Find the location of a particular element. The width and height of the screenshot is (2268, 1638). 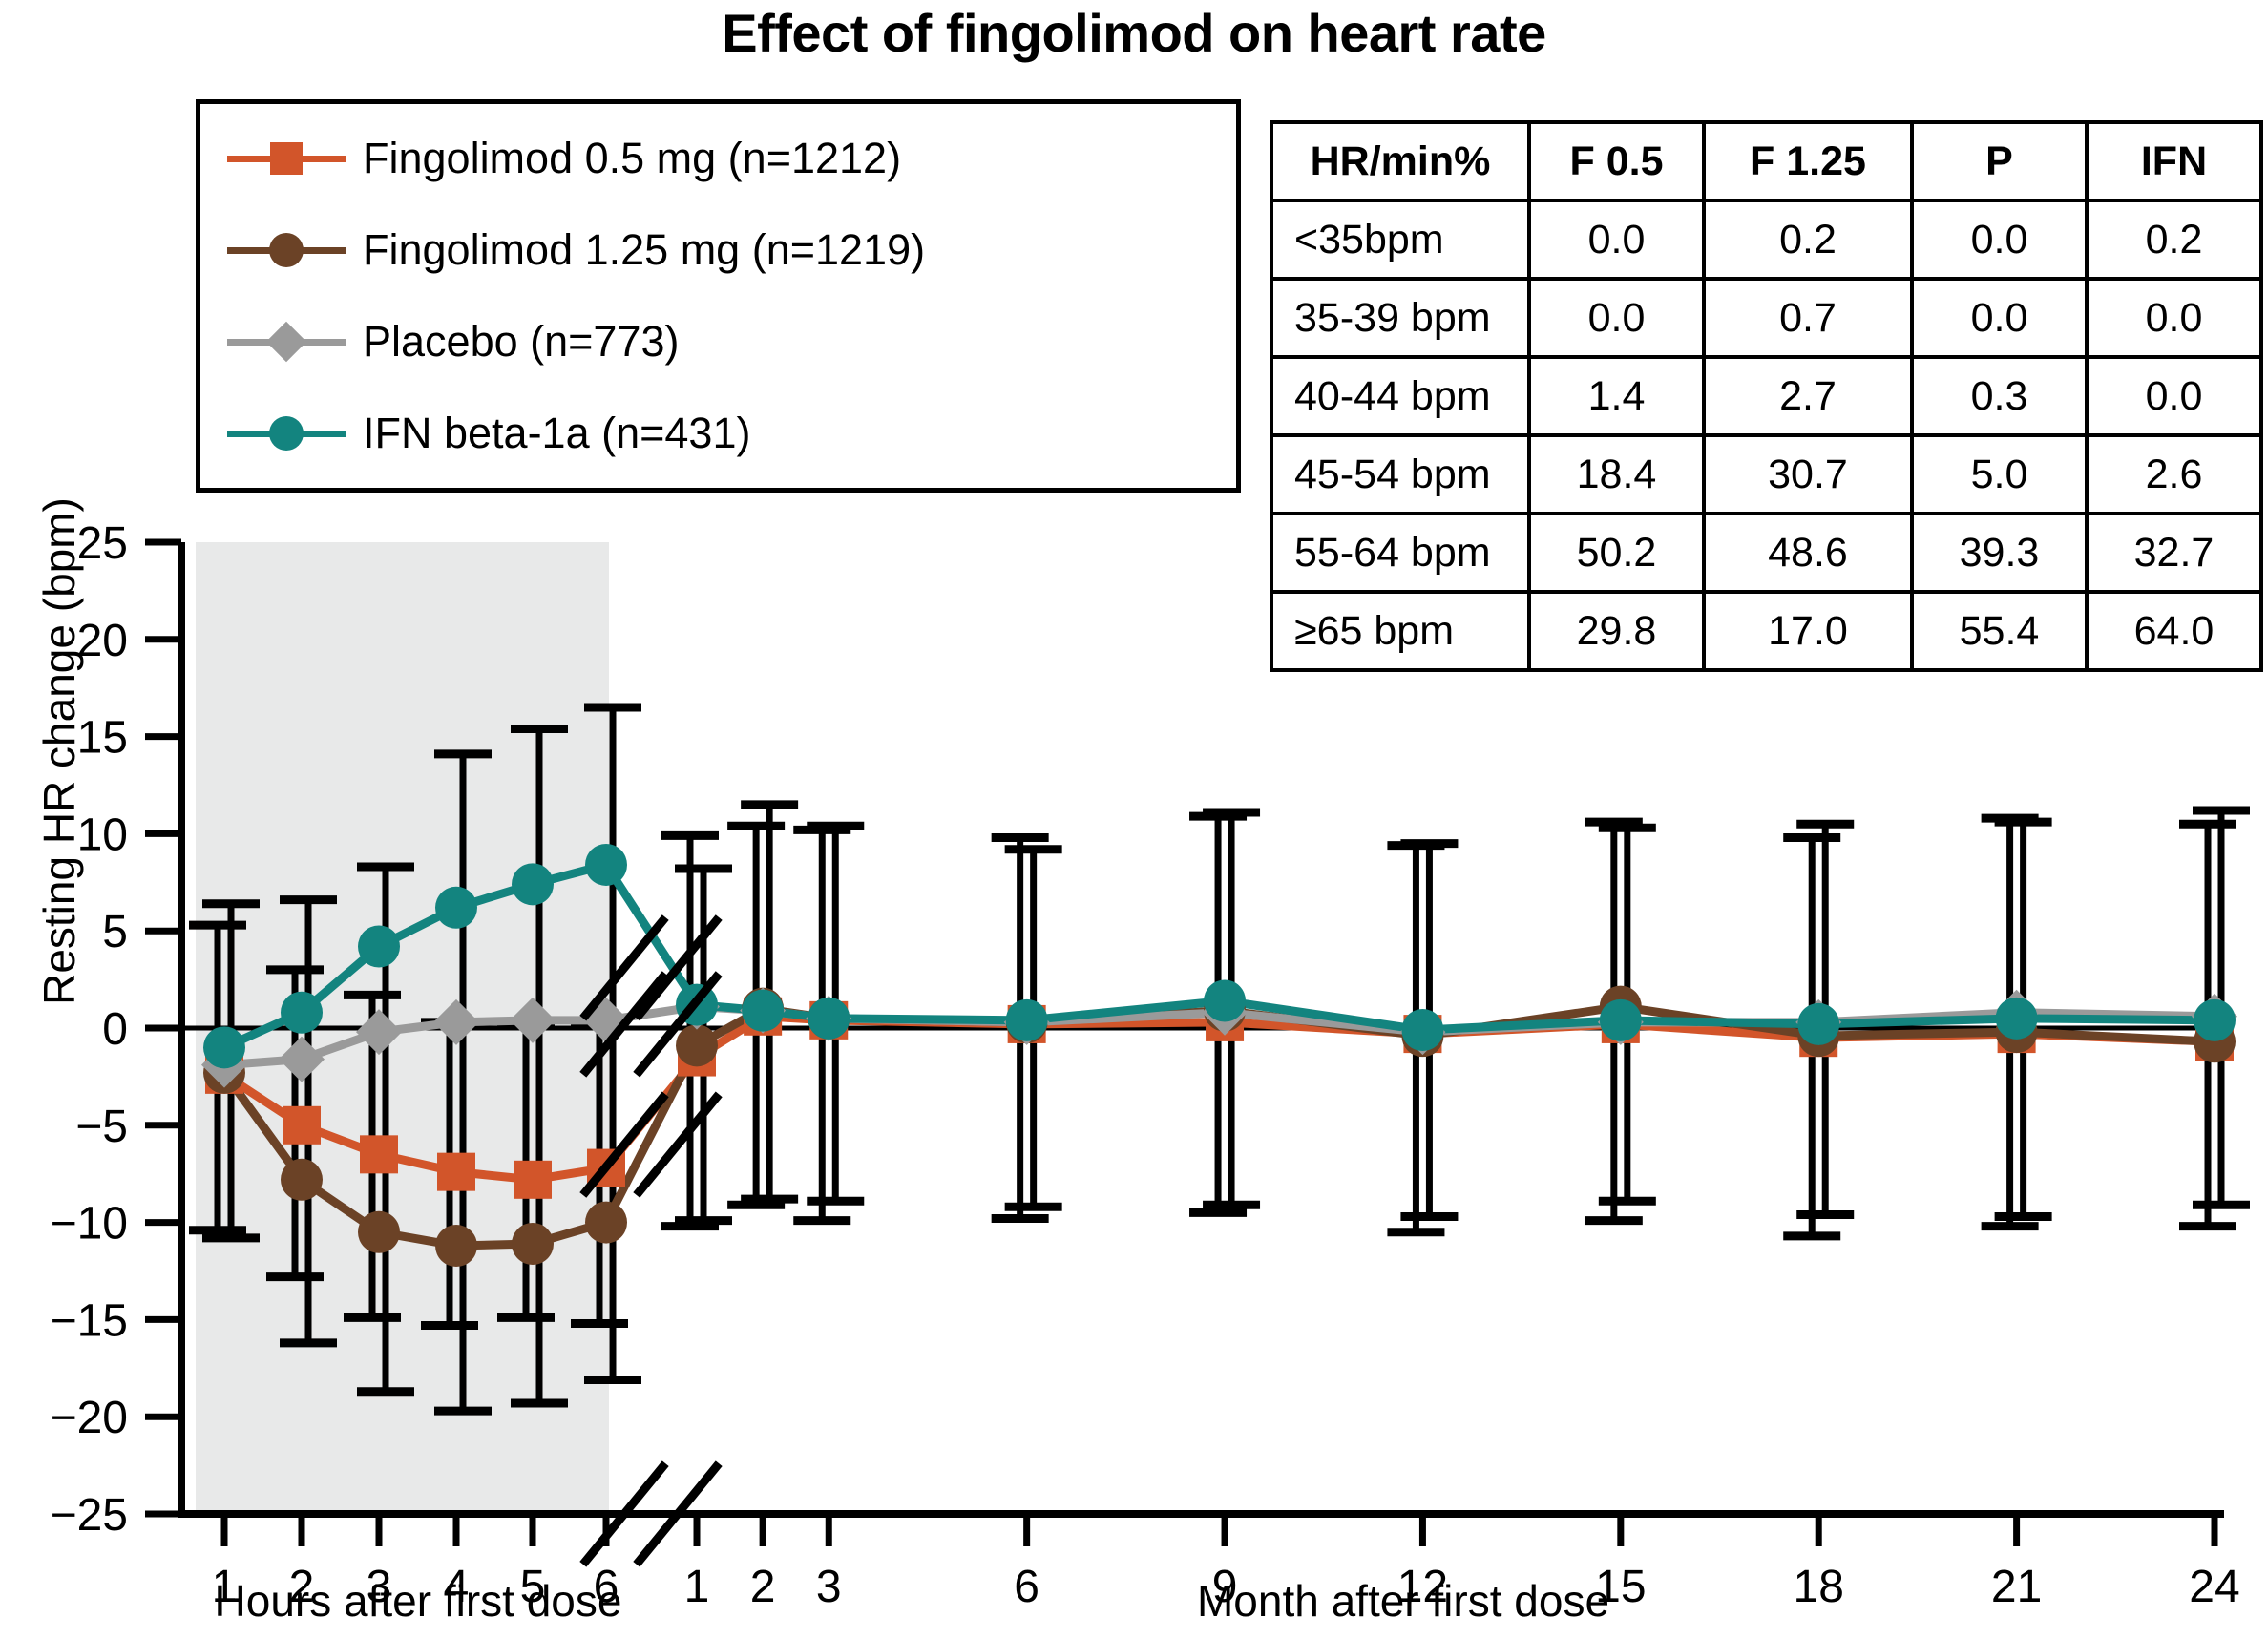

table-cell-value: 18.4 is located at coordinates (1617, 474).